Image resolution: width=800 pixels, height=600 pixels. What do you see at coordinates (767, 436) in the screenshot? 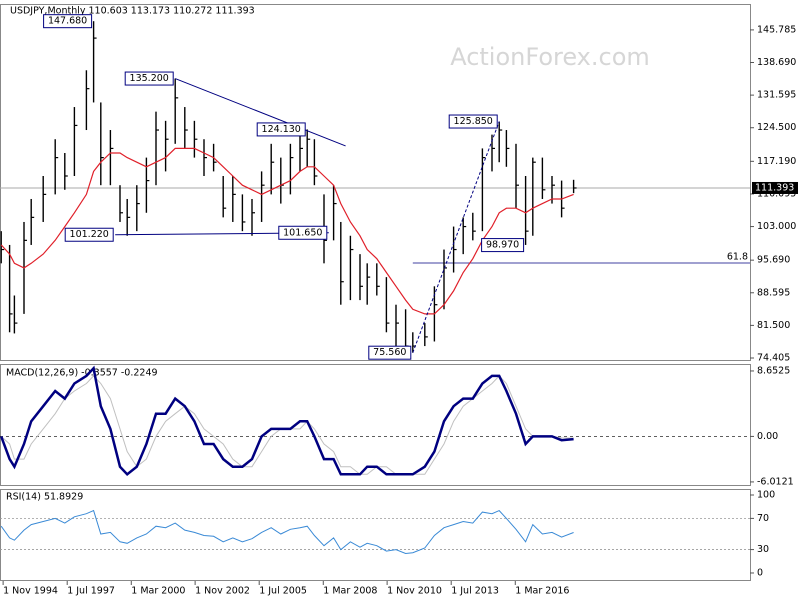
I see `y-tick-label: 0.00` at bounding box center [767, 436].